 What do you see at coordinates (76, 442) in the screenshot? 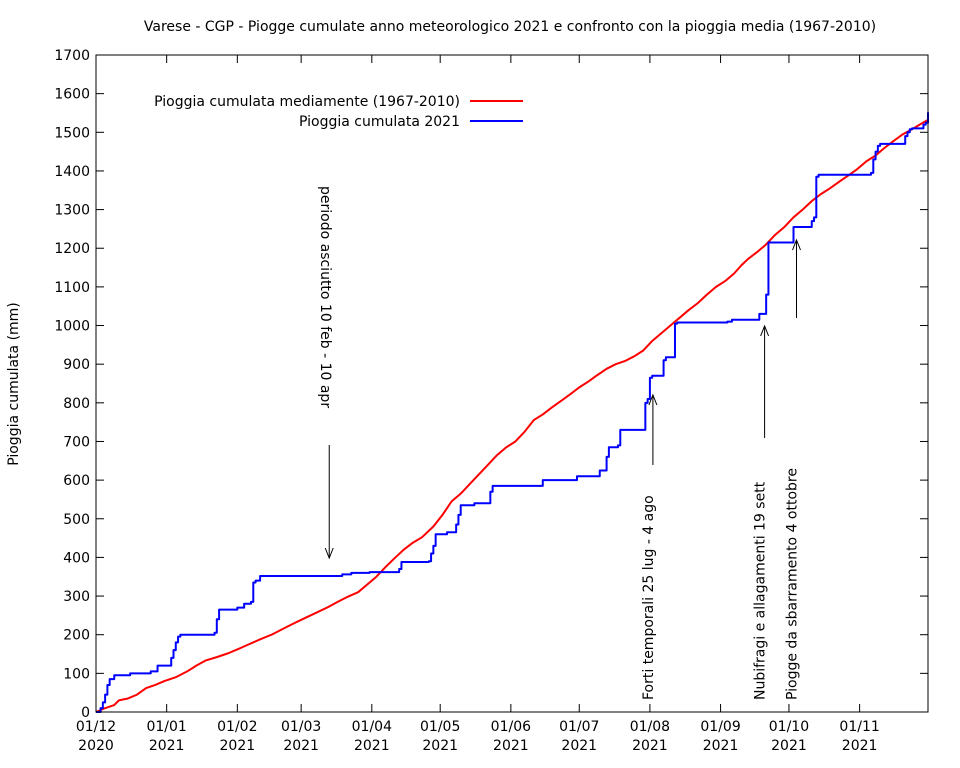
I see `y-tick-label: 700` at bounding box center [76, 442].